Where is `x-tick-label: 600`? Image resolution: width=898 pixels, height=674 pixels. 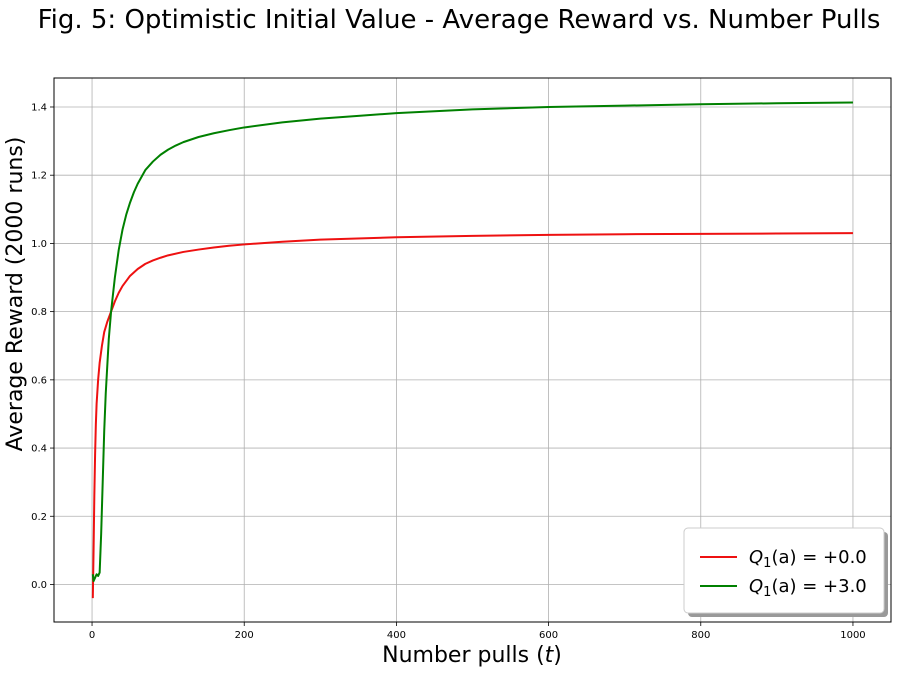
x-tick-label: 600 is located at coordinates (548, 635).